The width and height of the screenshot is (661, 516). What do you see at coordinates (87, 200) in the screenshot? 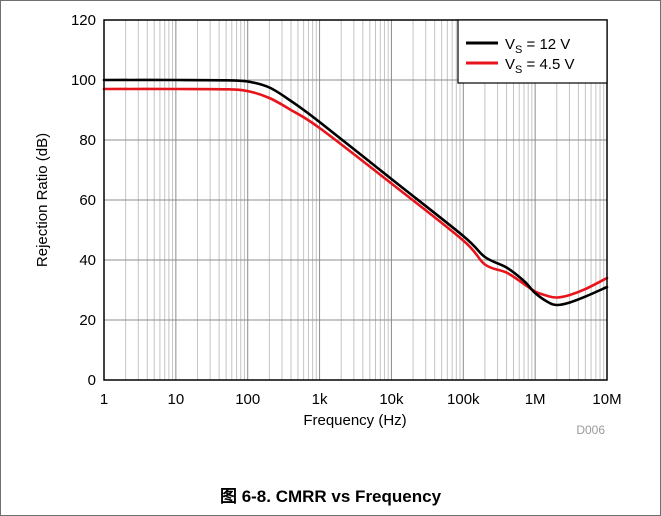
I see `y-tick-label: 60` at bounding box center [87, 200].